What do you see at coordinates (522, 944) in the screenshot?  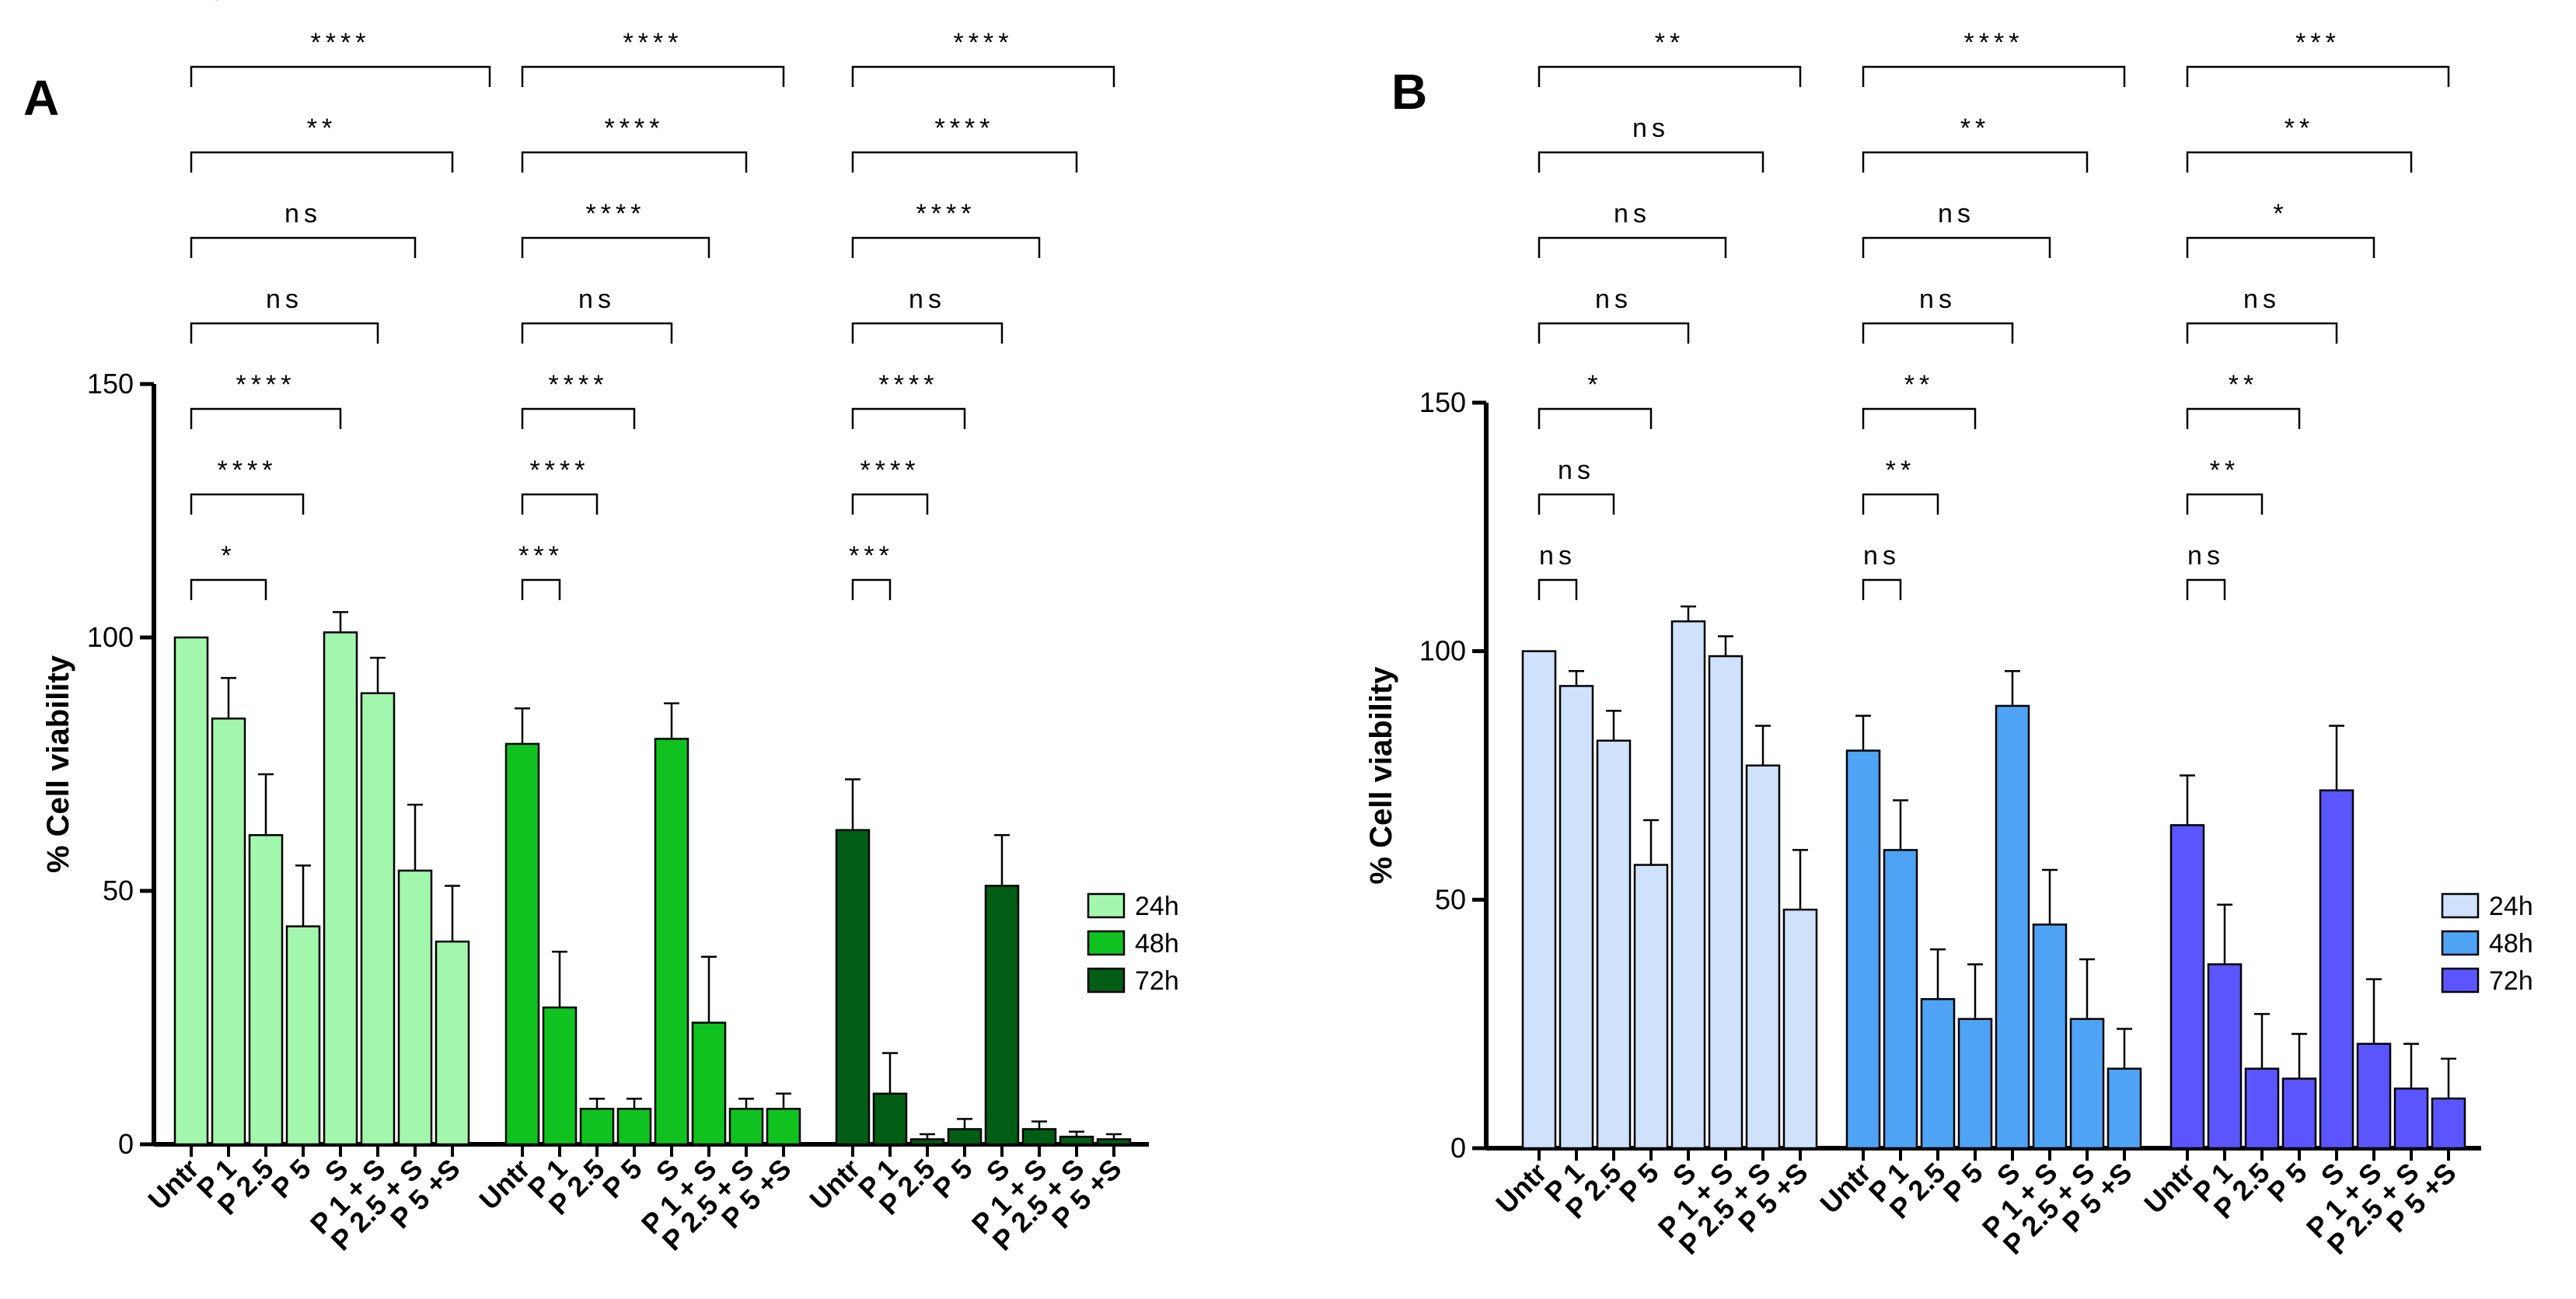 I see `bar-48h-Untr` at bounding box center [522, 944].